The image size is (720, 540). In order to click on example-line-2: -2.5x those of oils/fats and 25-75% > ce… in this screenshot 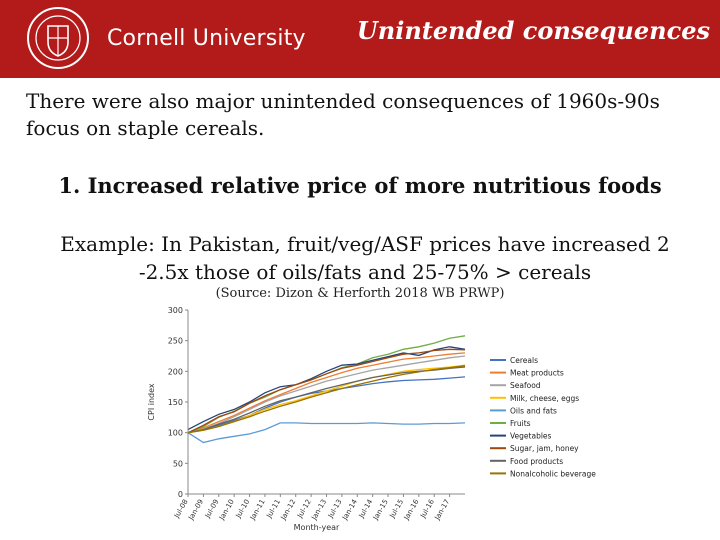, I will do `click(365, 272)`.